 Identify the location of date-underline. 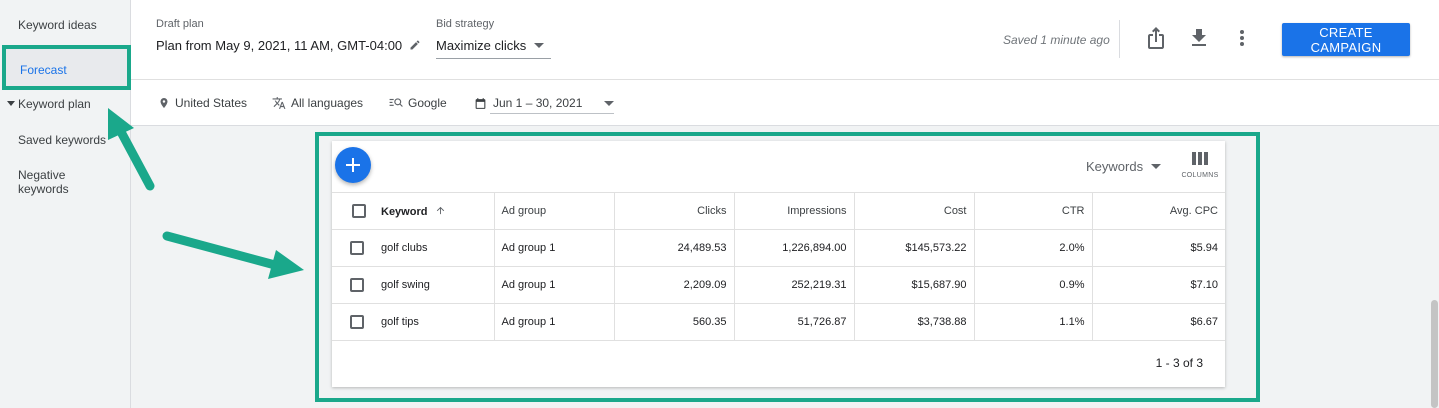
(552, 113).